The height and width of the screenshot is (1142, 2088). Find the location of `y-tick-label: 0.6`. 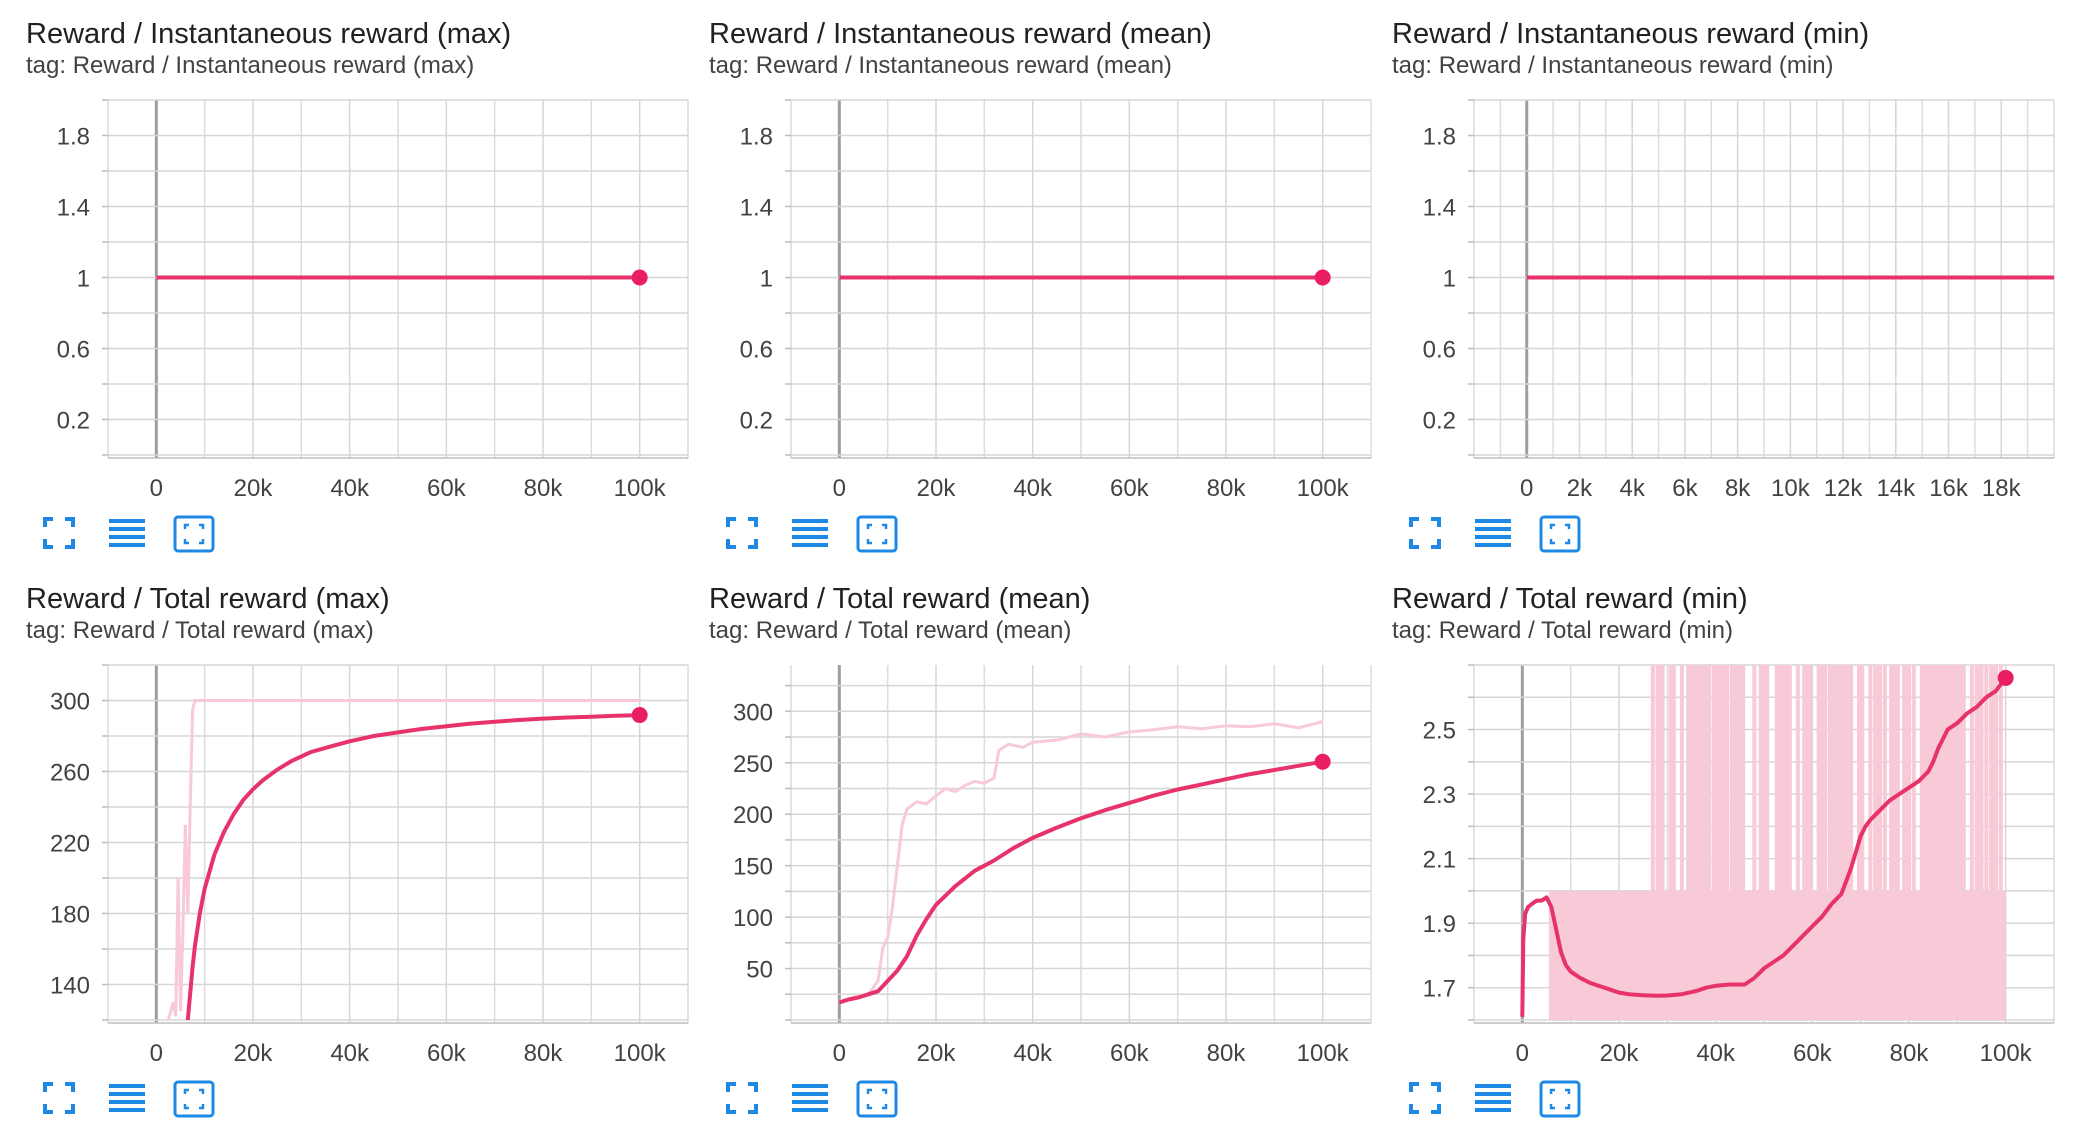

y-tick-label: 0.6 is located at coordinates (1439, 350).